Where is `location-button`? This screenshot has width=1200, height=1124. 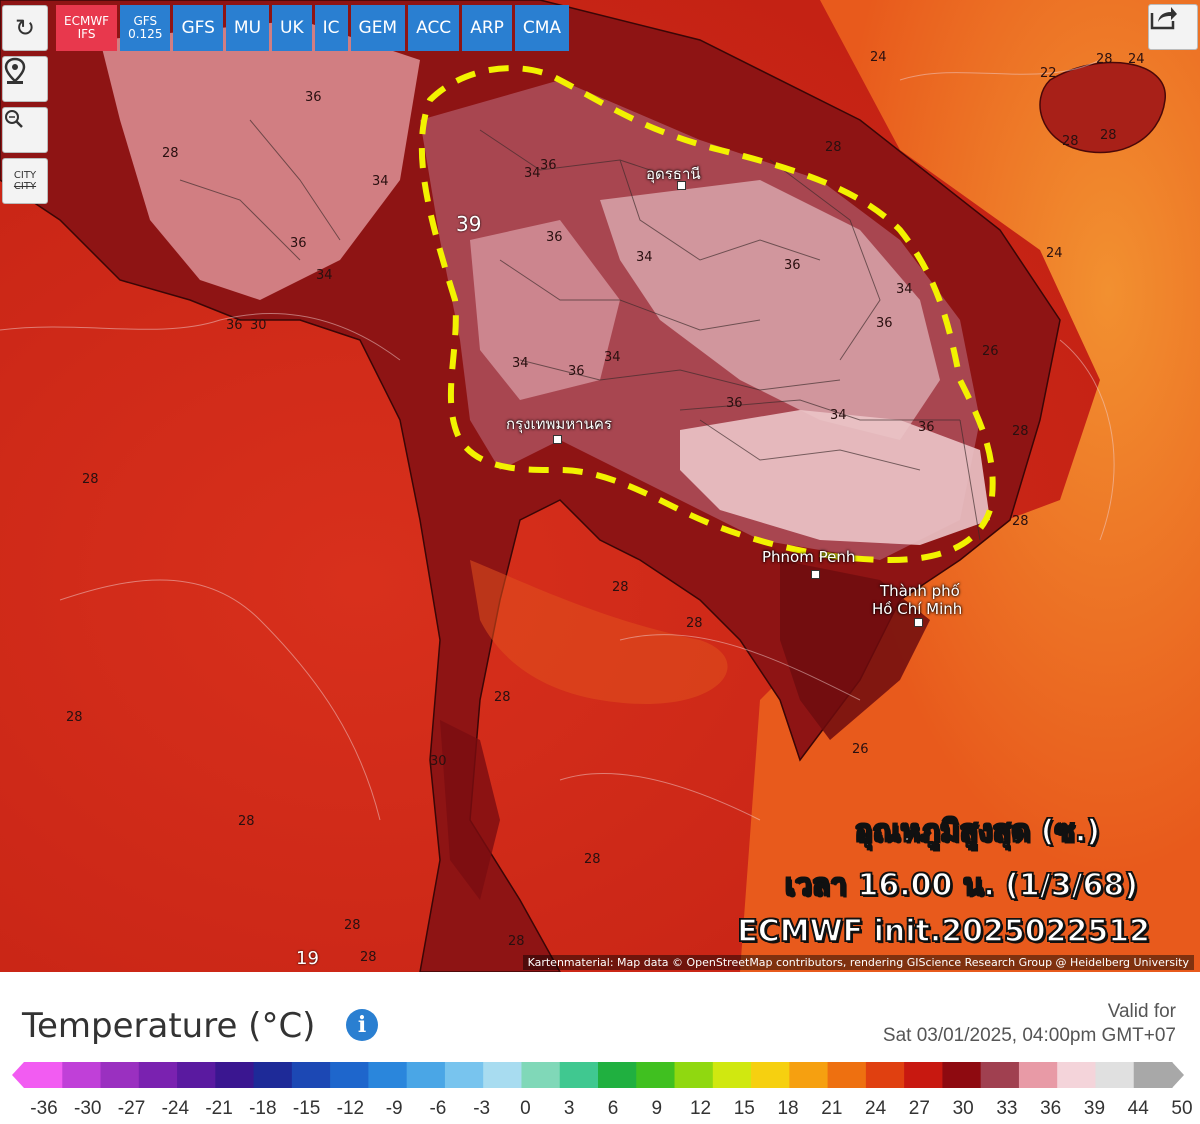
location-button is located at coordinates (25, 79).